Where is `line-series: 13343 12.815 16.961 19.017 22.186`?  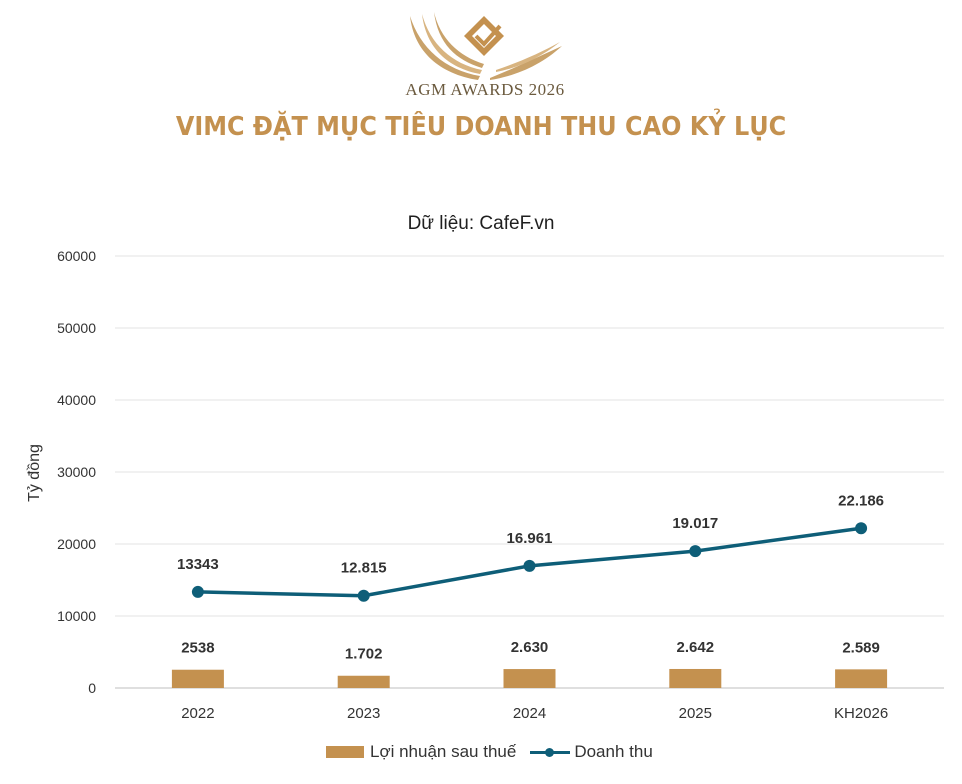 line-series: 13343 12.815 16.961 19.017 22.186 is located at coordinates (530, 547).